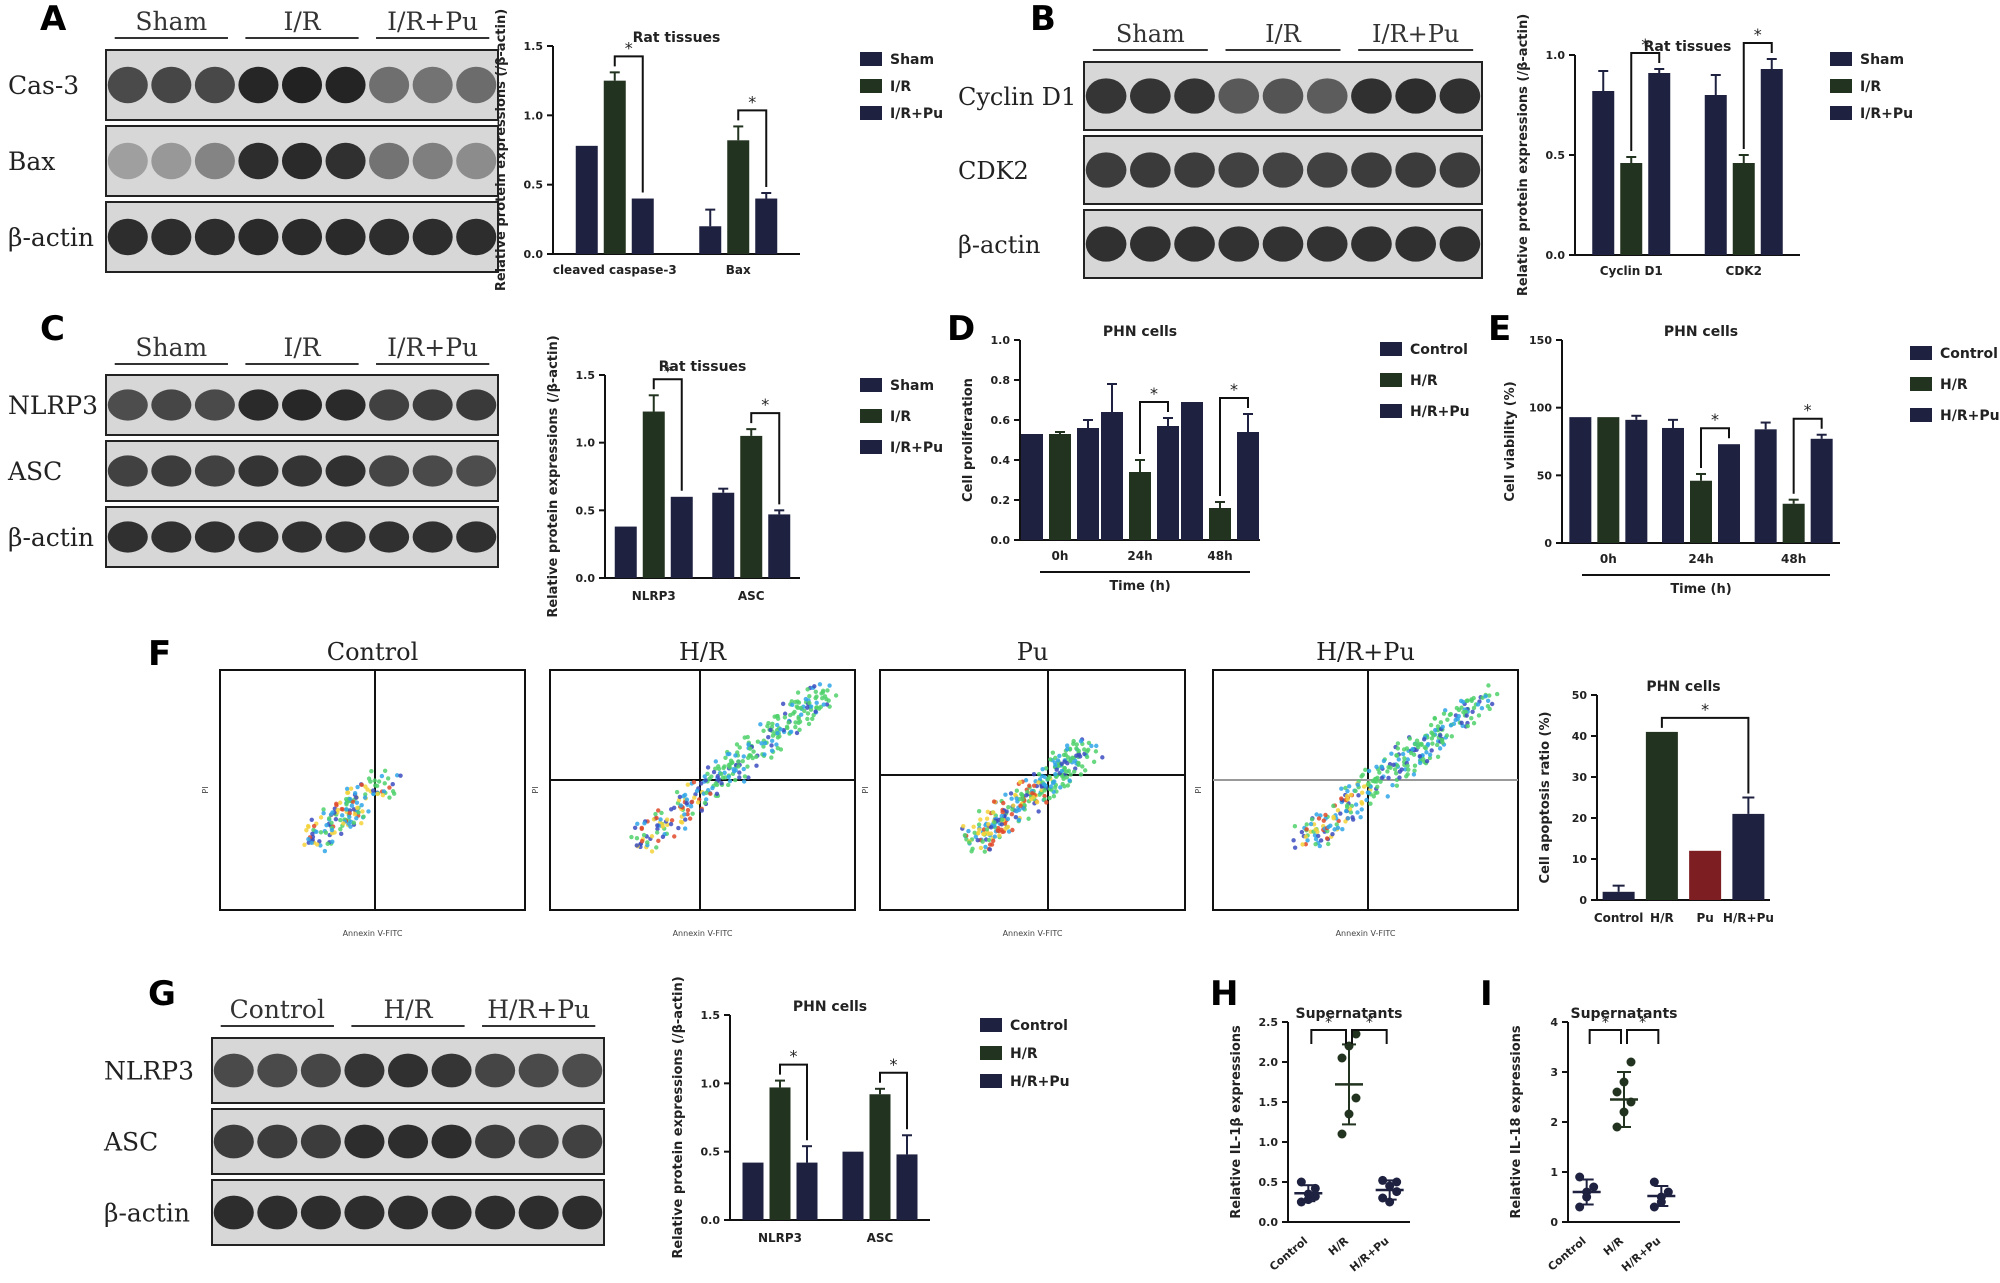  Describe the element at coordinates (53, 405) in the screenshot. I see `blot-row-label: NLRP3` at that location.